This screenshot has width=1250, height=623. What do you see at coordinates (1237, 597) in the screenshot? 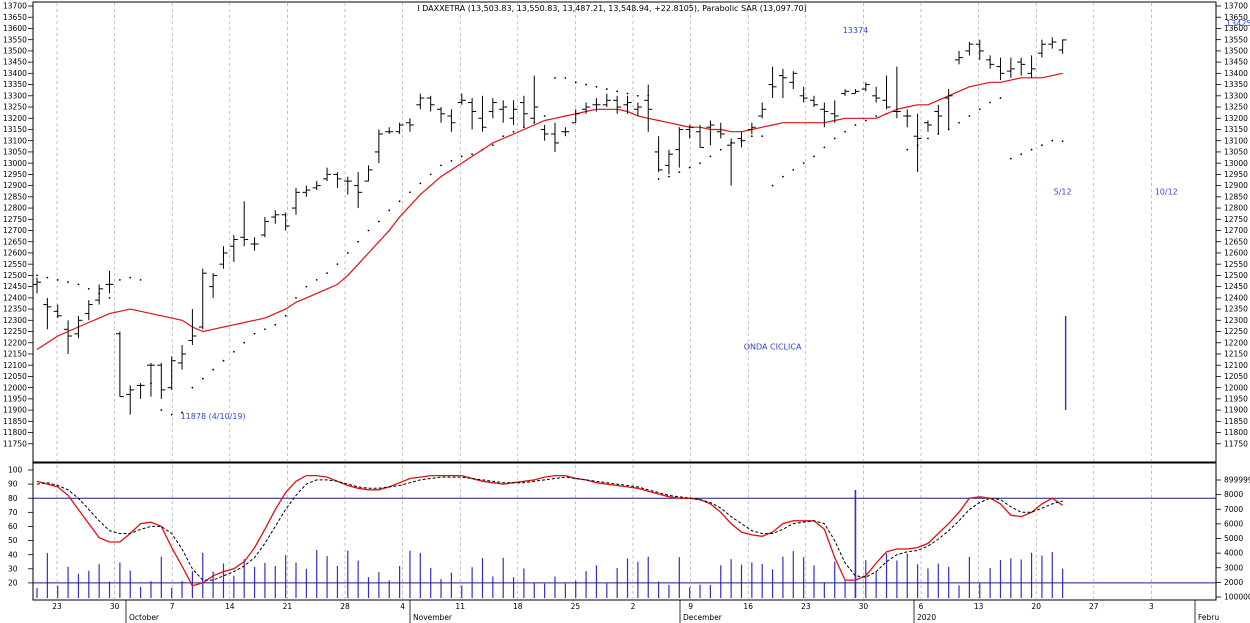
I see `volume-tick-label: 1000000` at bounding box center [1237, 597].